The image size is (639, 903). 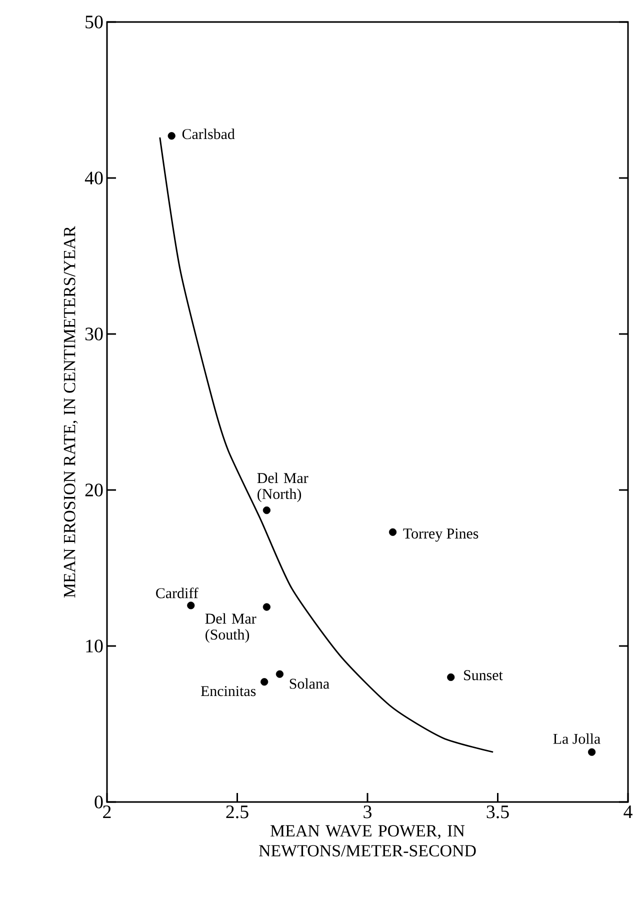 I want to click on y-tick-label: 0, so click(x=98, y=802).